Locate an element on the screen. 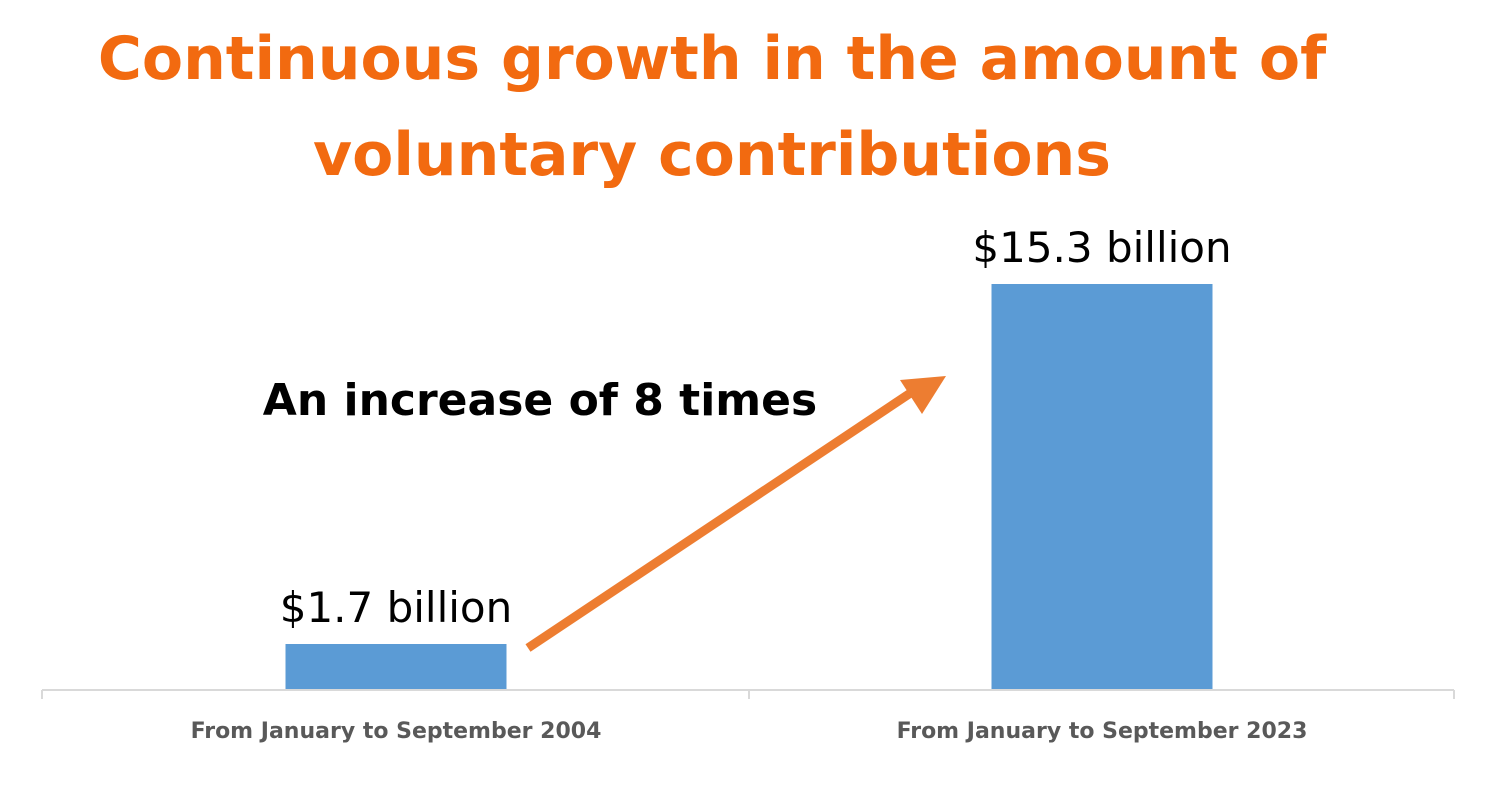 Image resolution: width=1509 pixels, height=791 pixels. chart-title-line-2: voluntary contributions is located at coordinates (712, 155).